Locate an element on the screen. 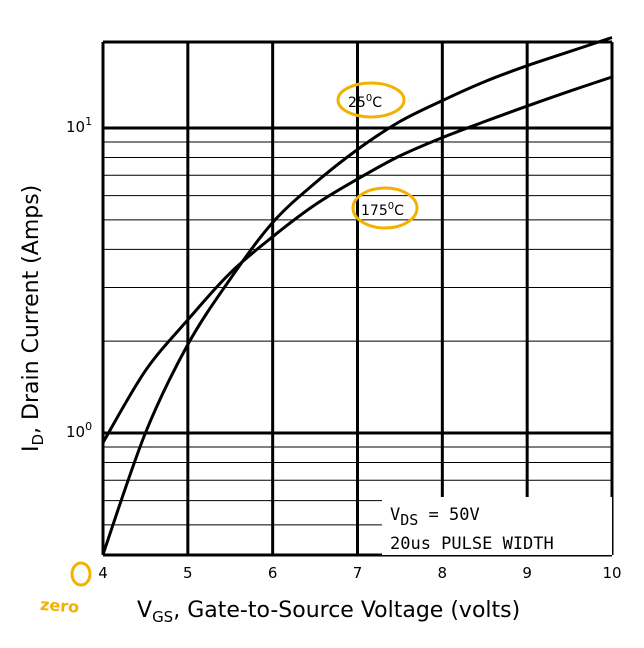  handwritten-zero-text: zero is located at coordinates (60, 606).